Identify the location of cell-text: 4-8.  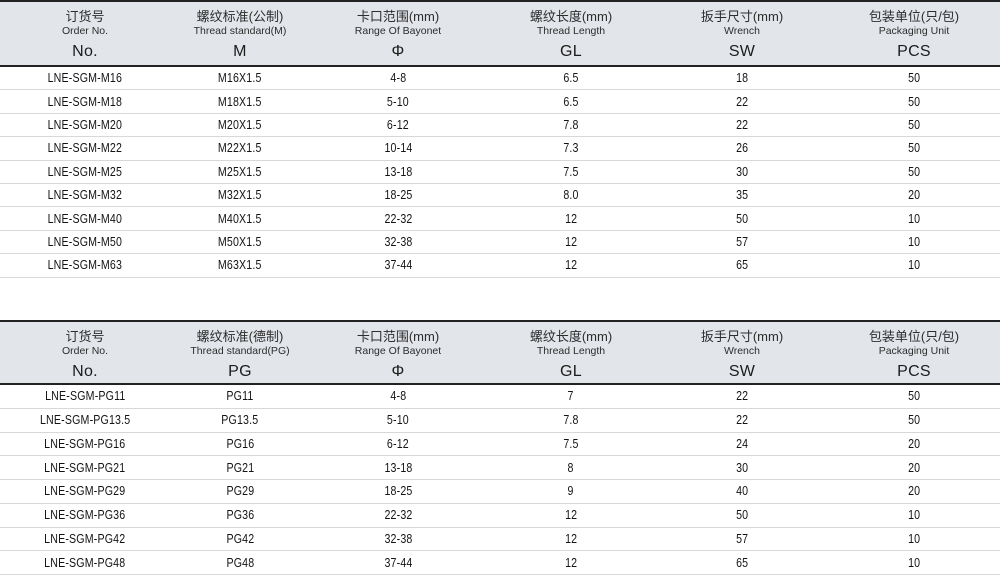
(398, 396).